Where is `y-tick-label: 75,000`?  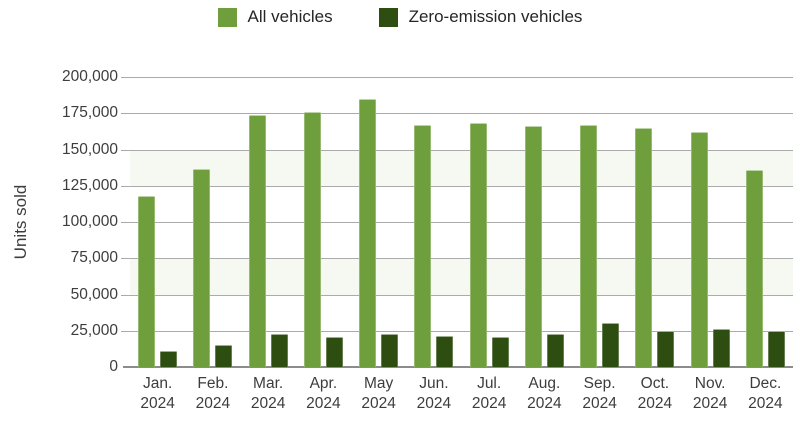
y-tick-label: 75,000 is located at coordinates (94, 258).